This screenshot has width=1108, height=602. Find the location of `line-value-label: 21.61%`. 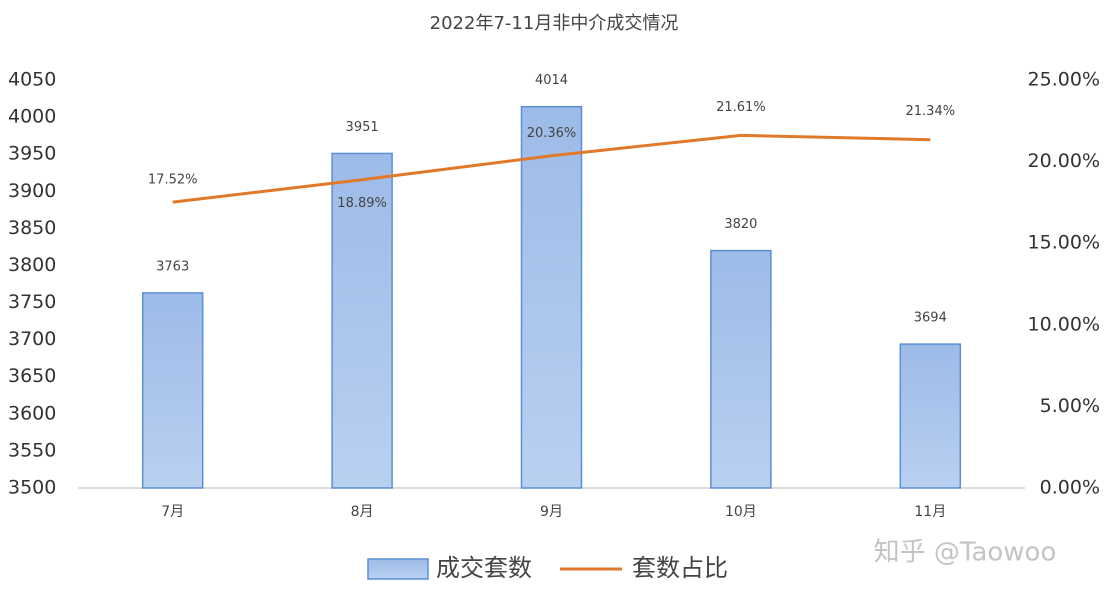

line-value-label: 21.61% is located at coordinates (741, 107).